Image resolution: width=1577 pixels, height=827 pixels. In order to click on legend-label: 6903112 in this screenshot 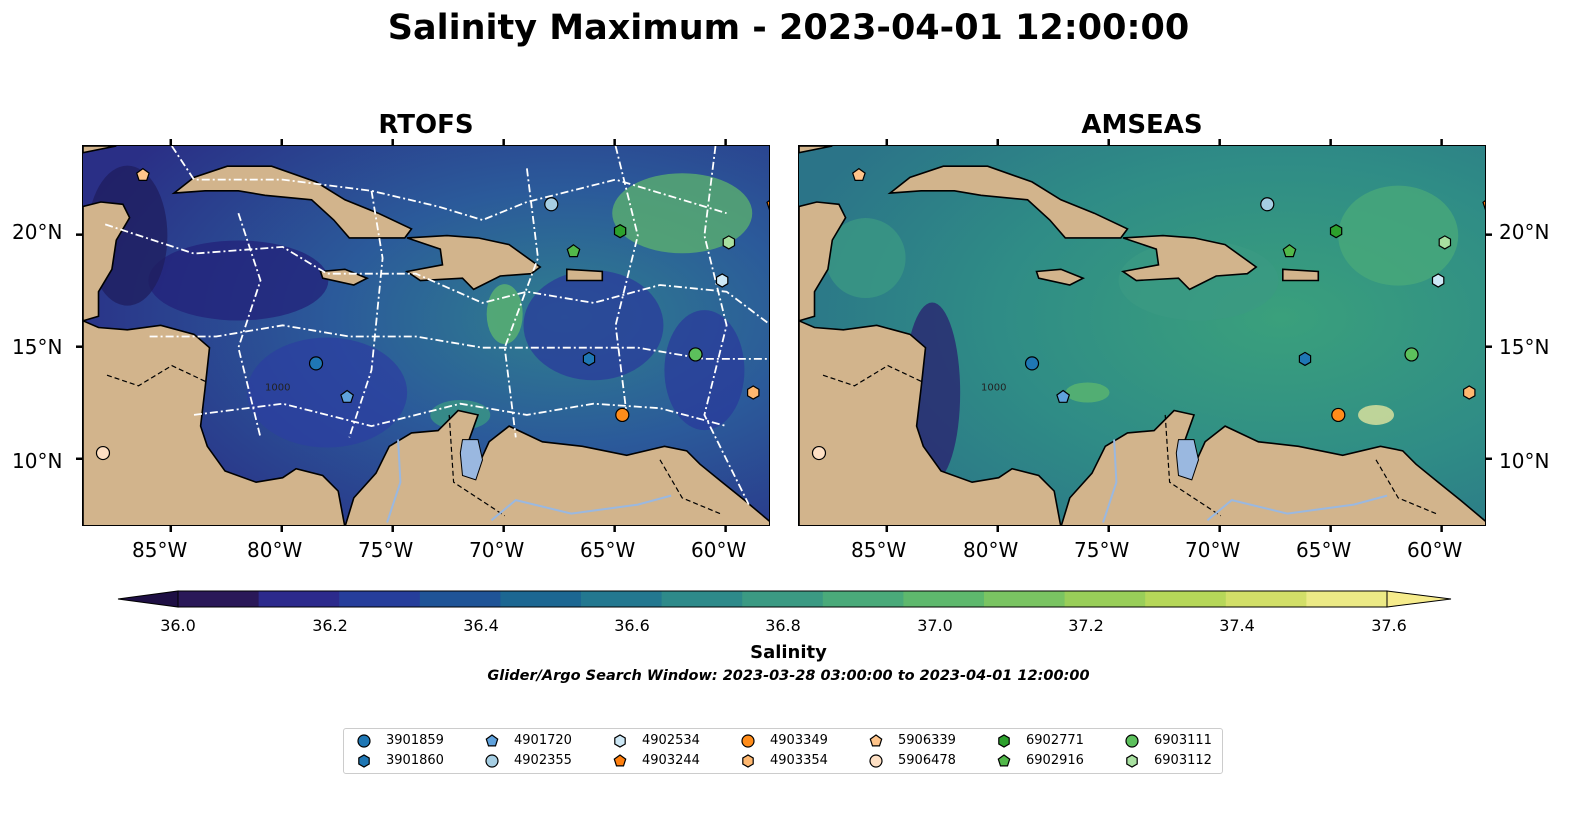, I will do `click(1183, 760)`.